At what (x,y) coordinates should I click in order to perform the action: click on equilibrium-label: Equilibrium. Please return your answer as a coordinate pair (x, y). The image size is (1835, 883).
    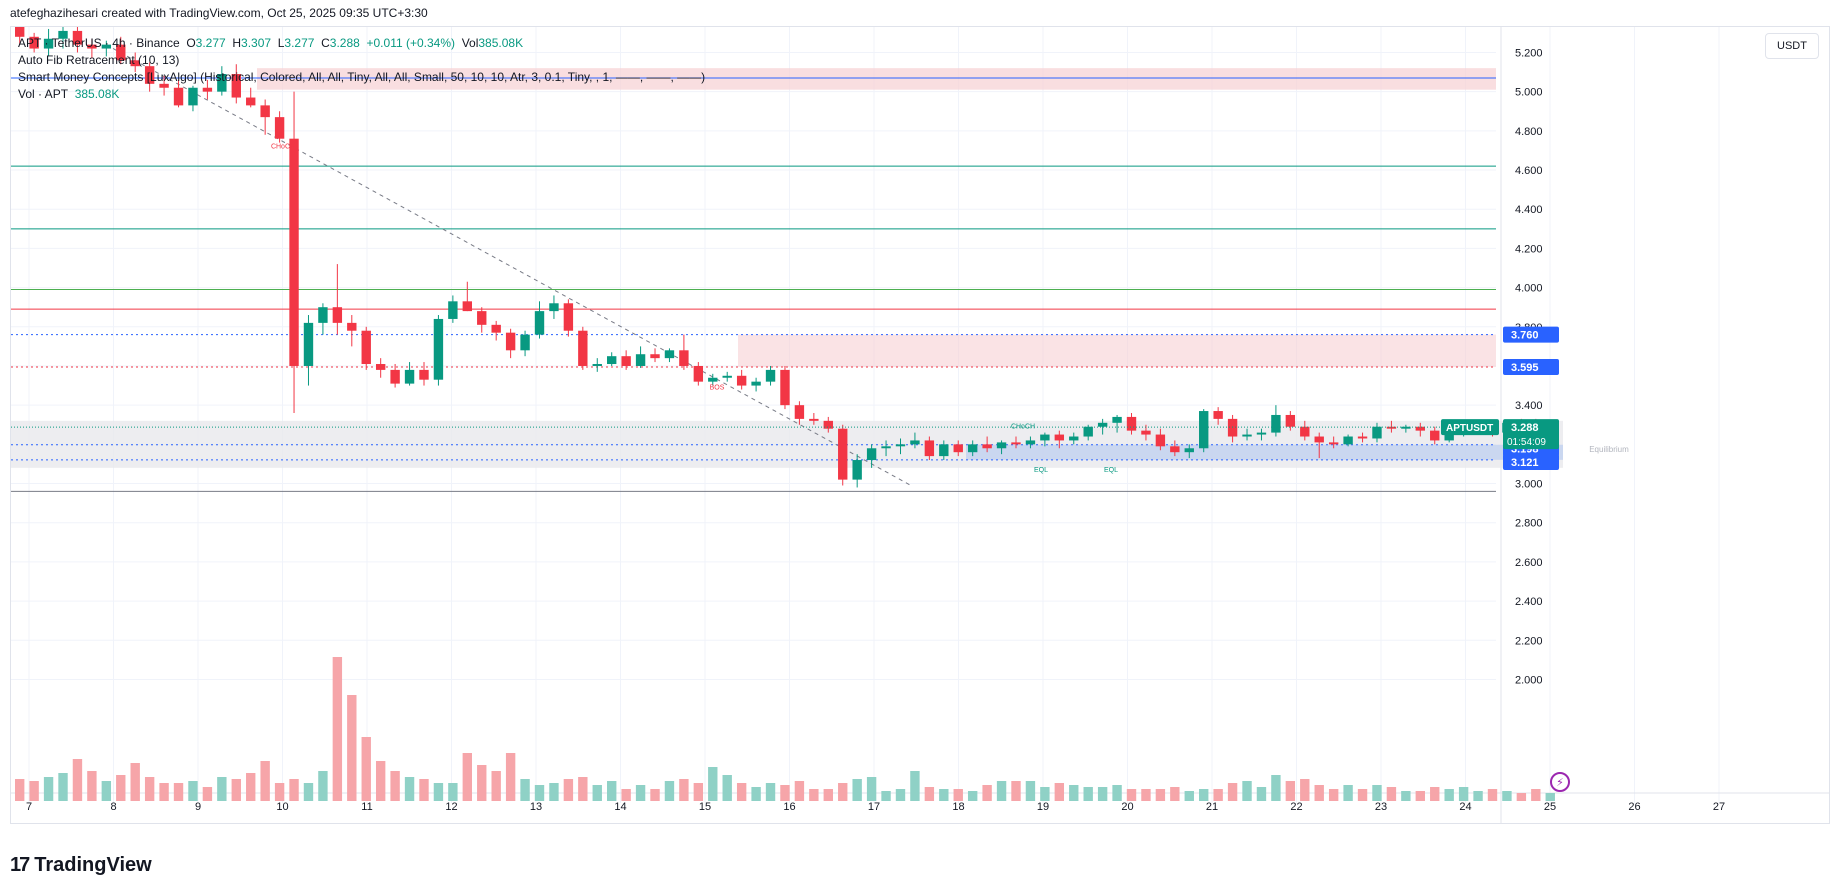
    Looking at the image, I should click on (1609, 449).